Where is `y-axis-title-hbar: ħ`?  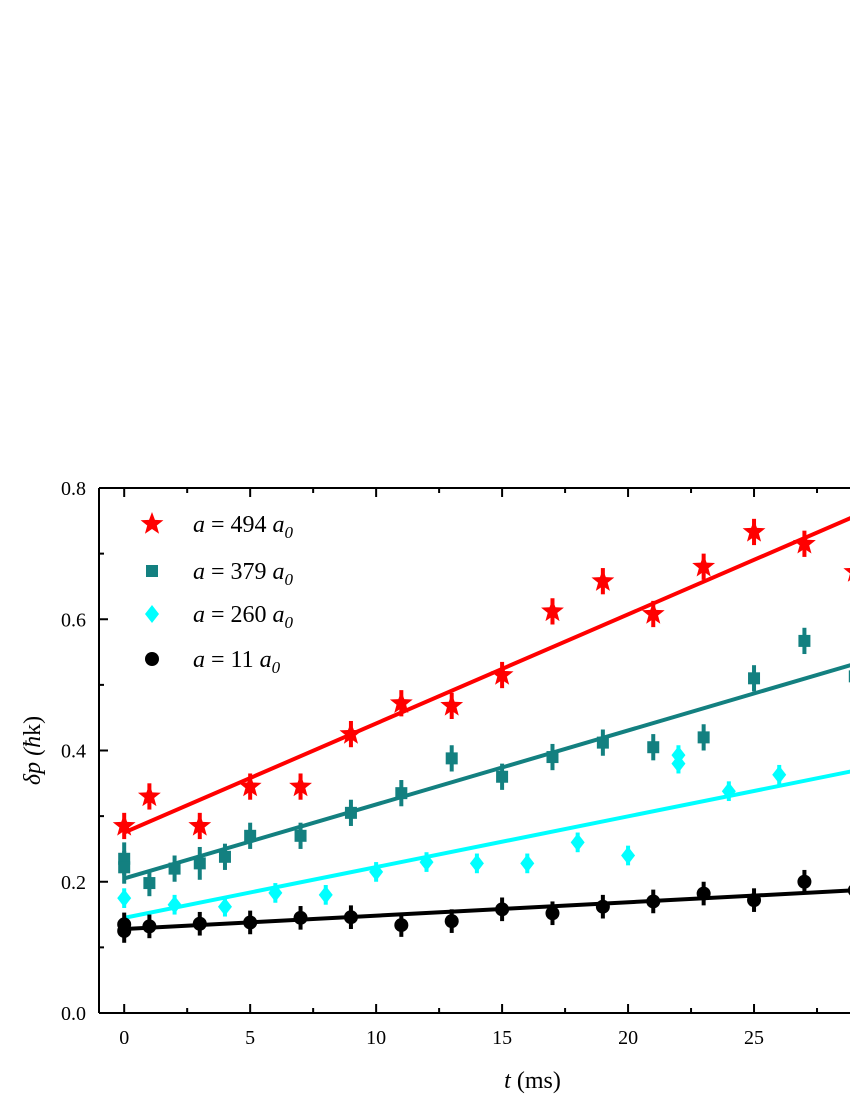 y-axis-title-hbar: ħ is located at coordinates (33, 742).